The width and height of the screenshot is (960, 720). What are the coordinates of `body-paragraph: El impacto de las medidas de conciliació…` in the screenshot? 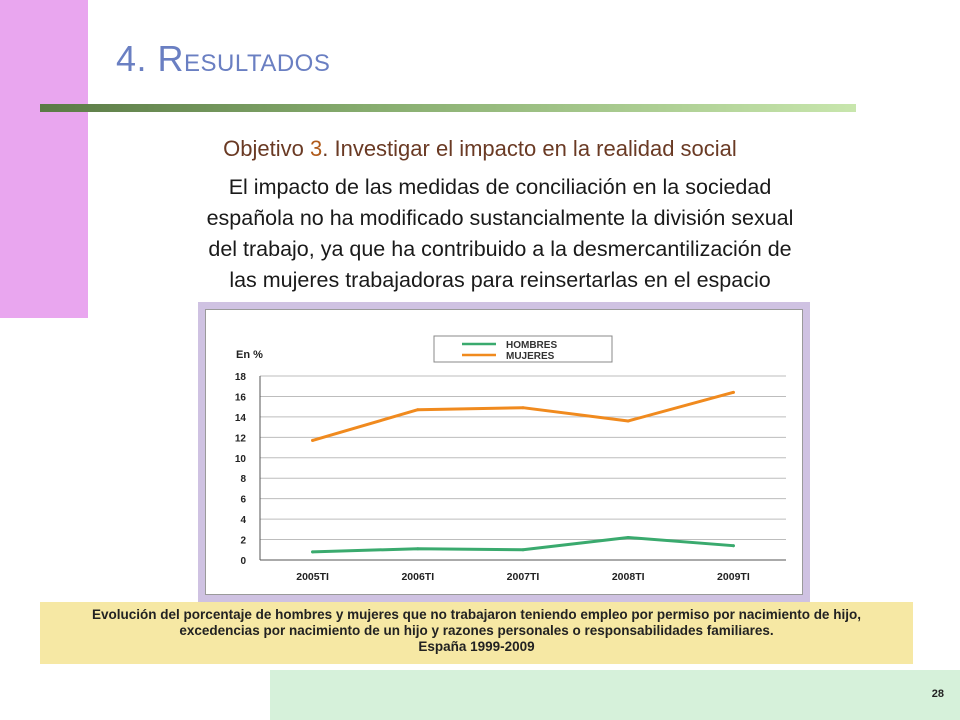 It's located at (500, 234).